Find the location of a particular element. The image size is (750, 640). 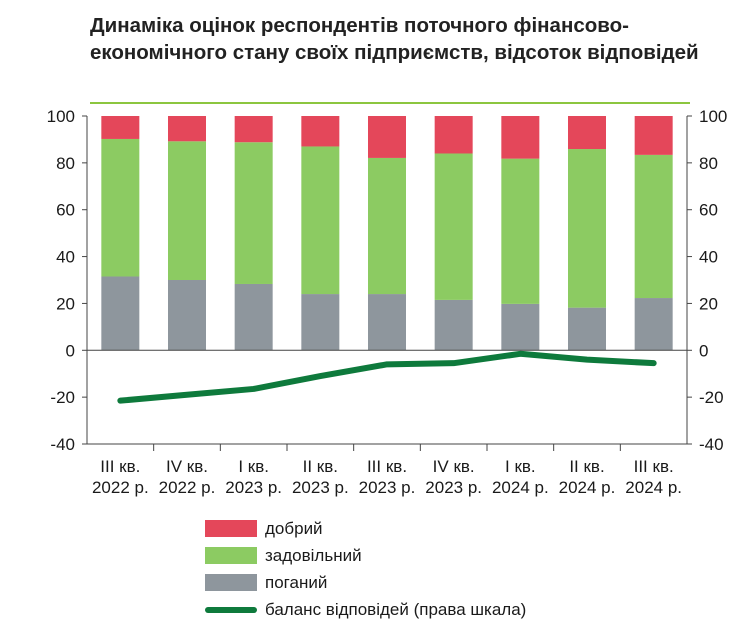

category-label-7: II кв. 2024 р. is located at coordinates (587, 477).